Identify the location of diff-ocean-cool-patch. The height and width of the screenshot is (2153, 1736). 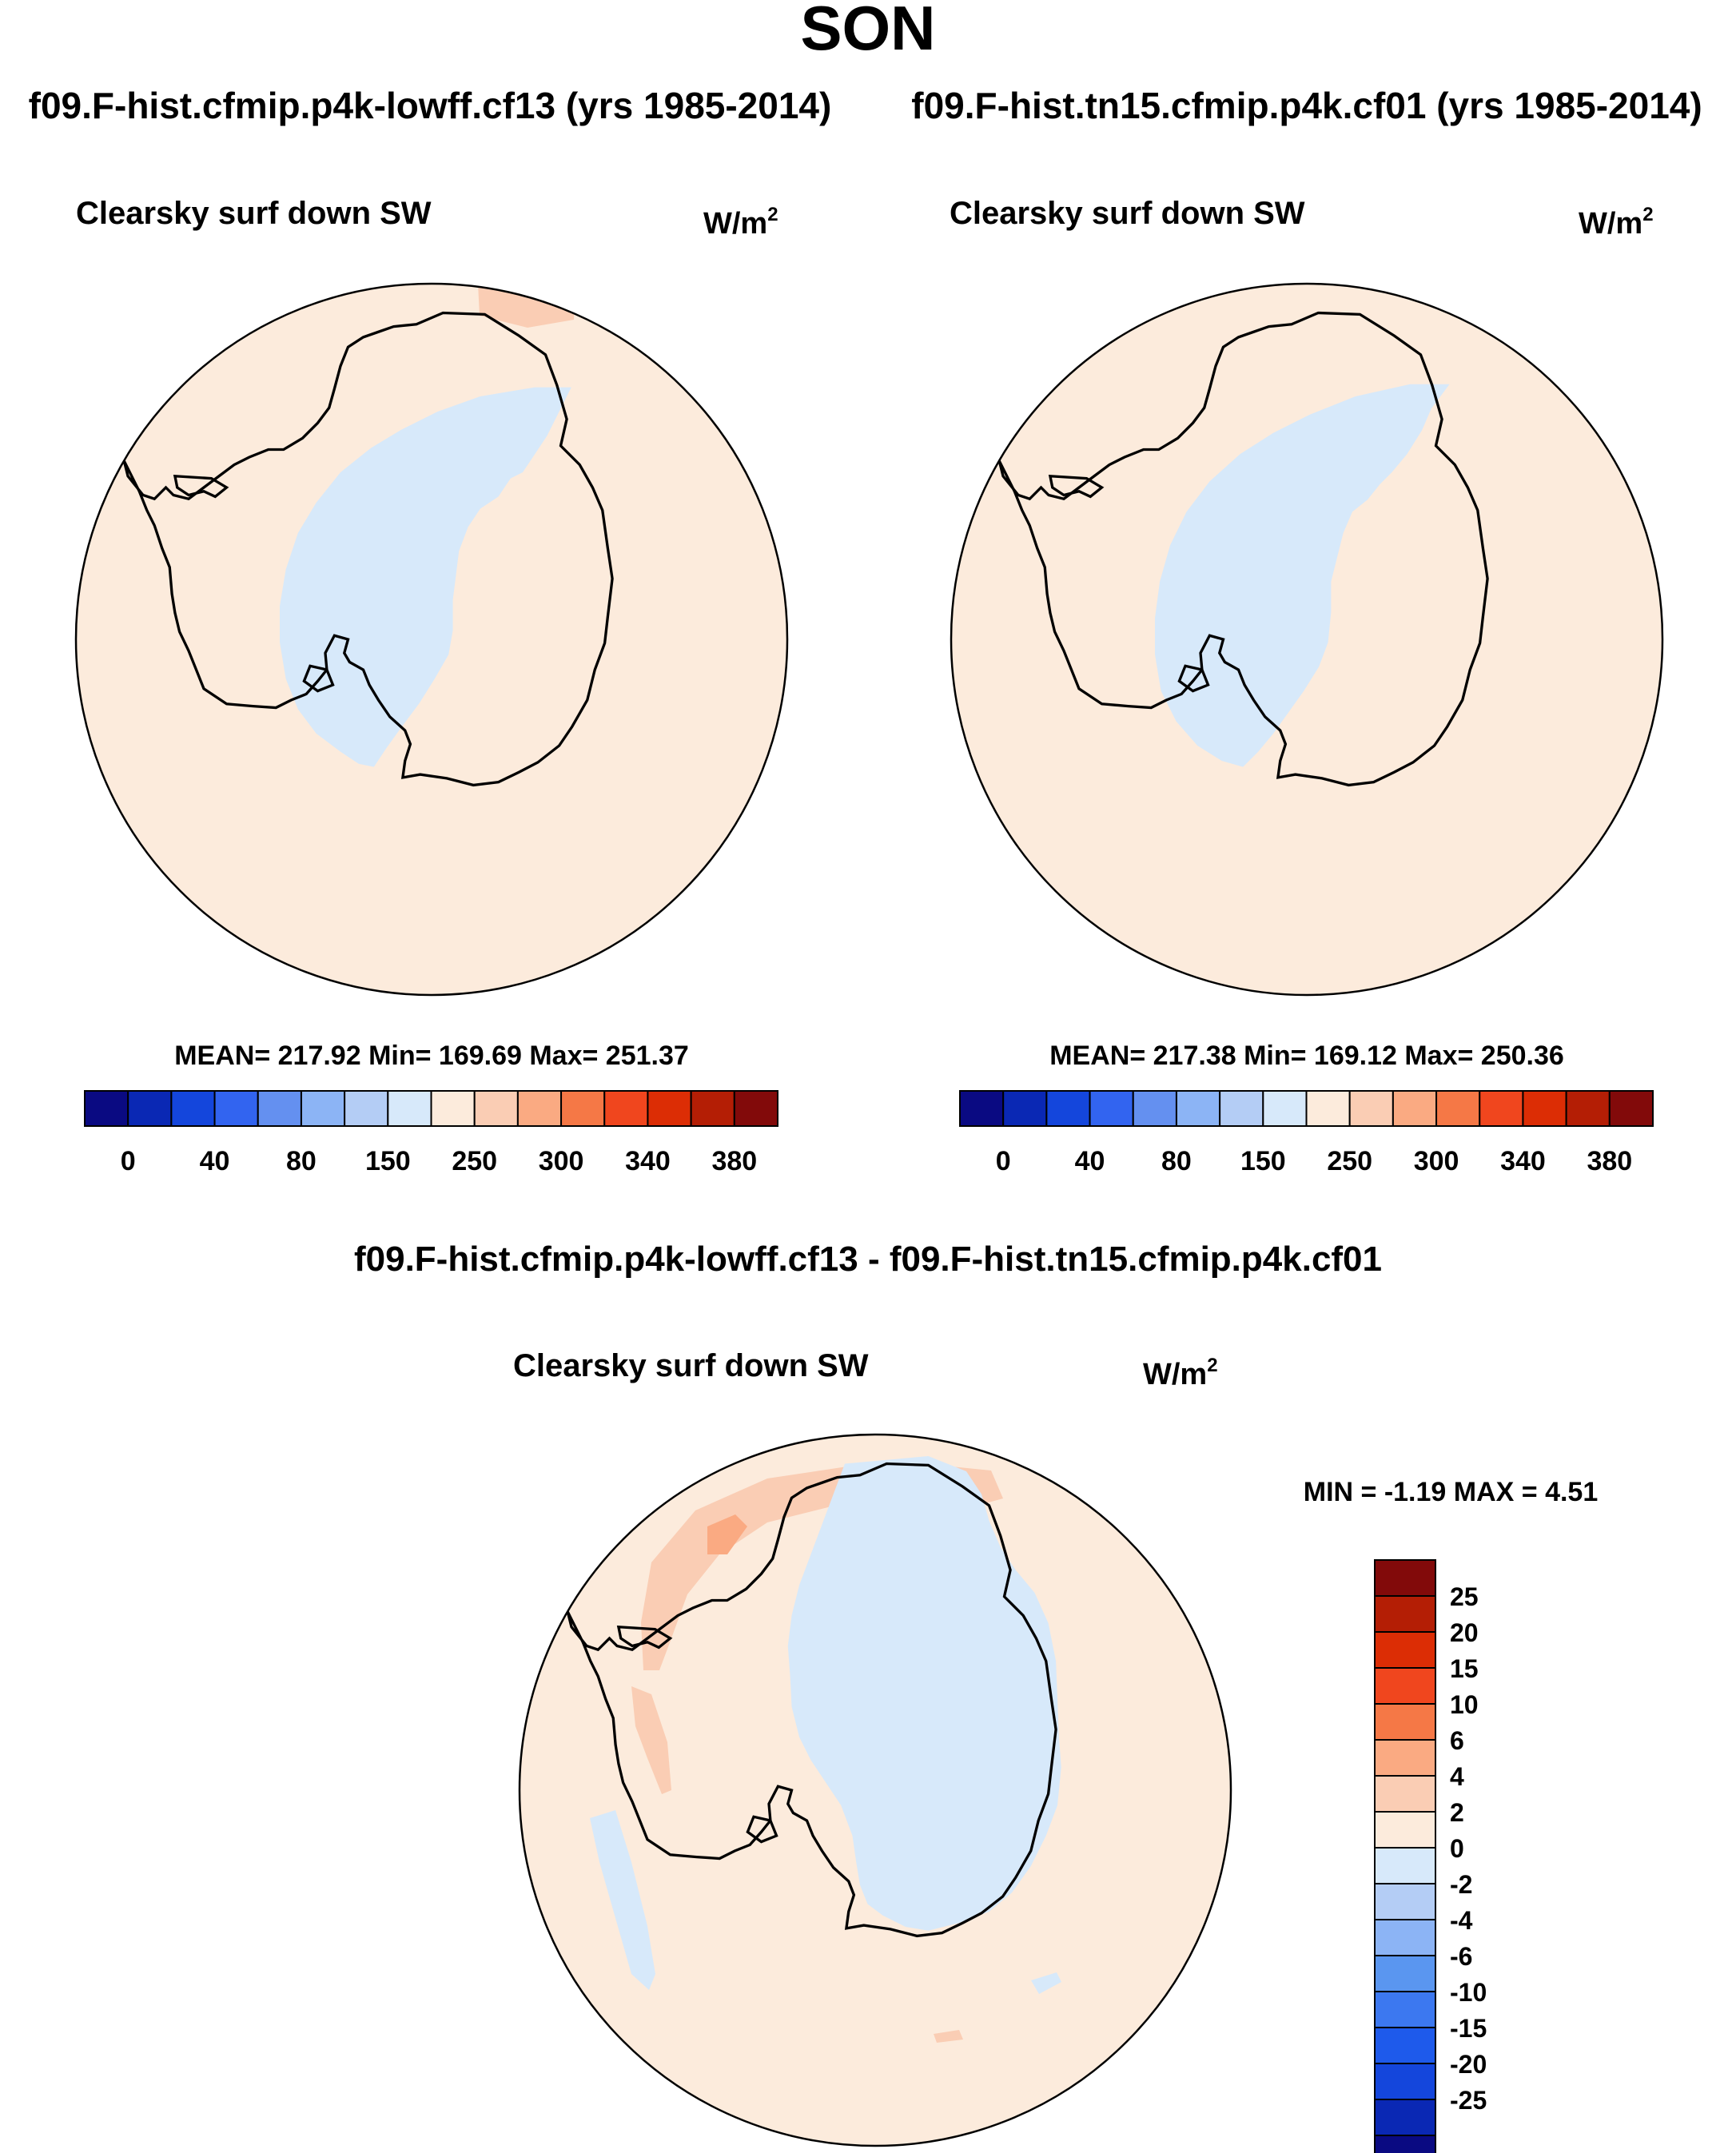
(622, 1900).